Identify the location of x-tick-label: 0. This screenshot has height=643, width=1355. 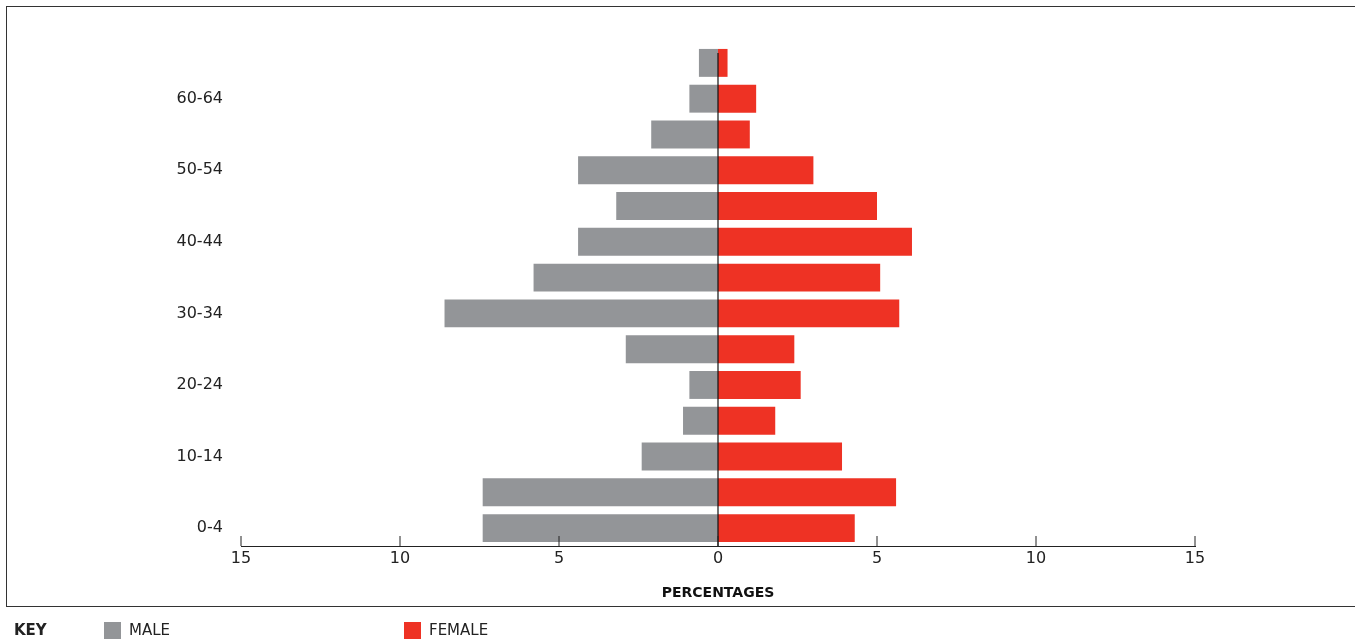
(718, 557).